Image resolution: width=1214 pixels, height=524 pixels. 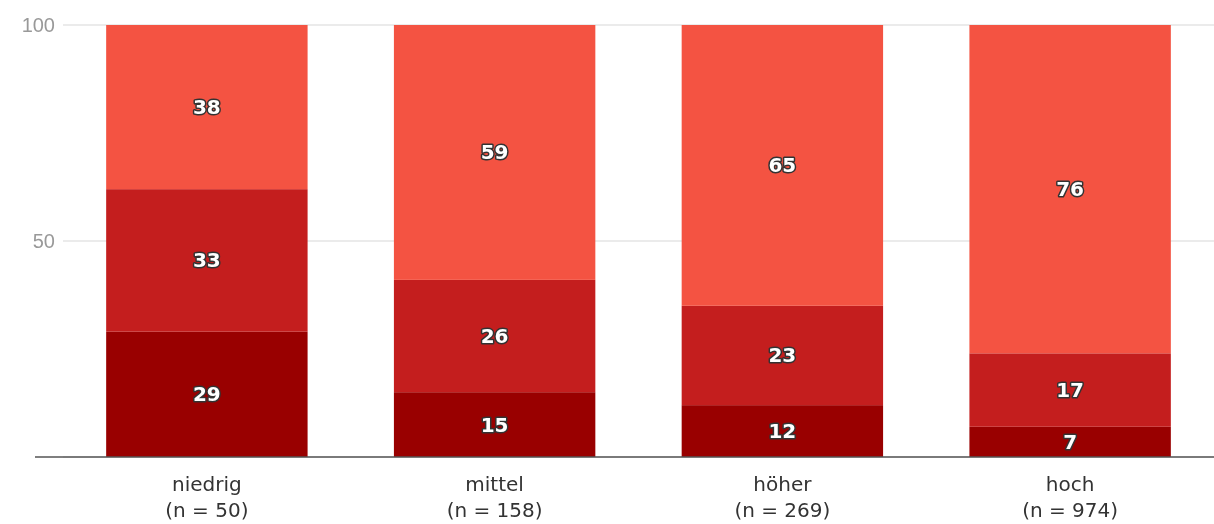 I want to click on x-tick-label: hoch (n = 974), so click(x=1070, y=497).